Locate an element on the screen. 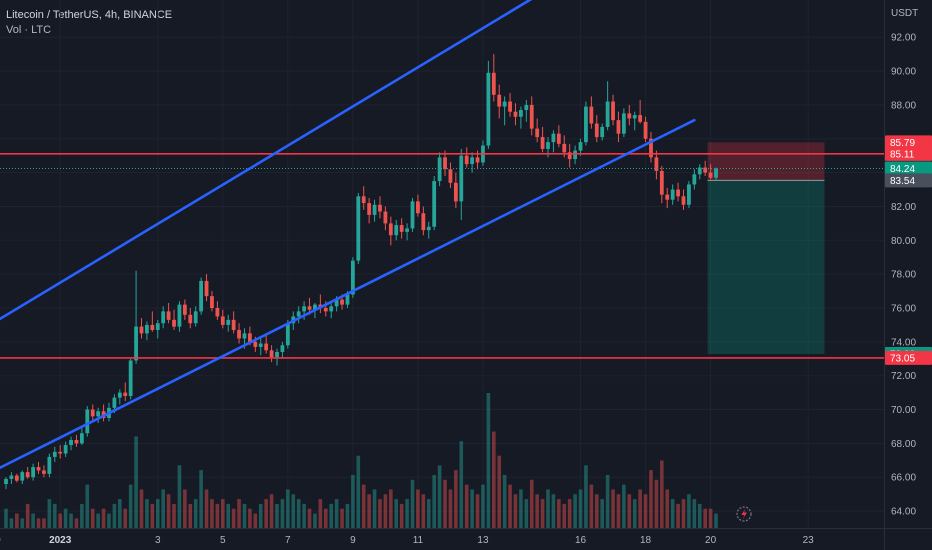 The height and width of the screenshot is (550, 932). time-tick-label: 9 is located at coordinates (353, 540).